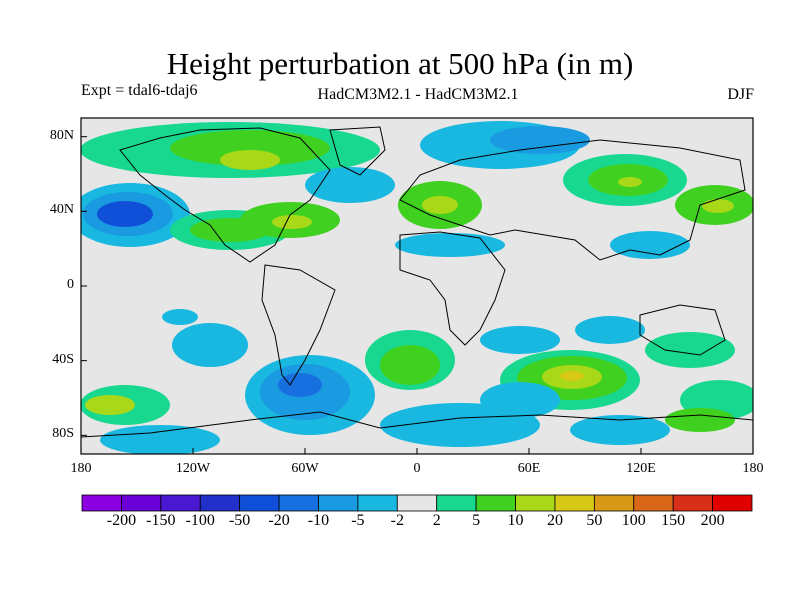  What do you see at coordinates (417, 424) in the screenshot?
I see `antarctica-coastline` at bounding box center [417, 424].